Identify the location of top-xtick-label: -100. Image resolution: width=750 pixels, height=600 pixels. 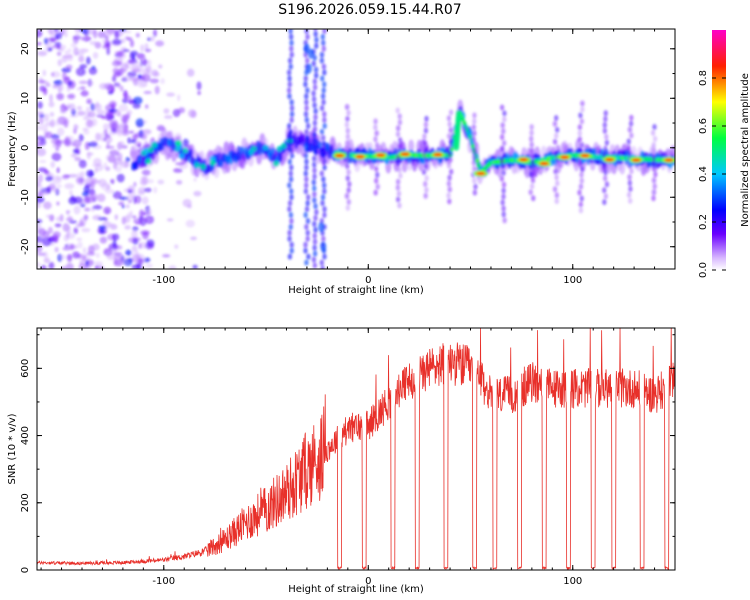
(163, 280).